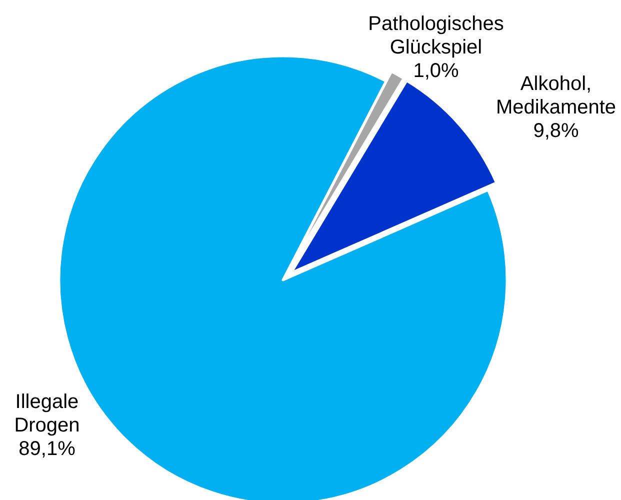 This screenshot has height=500, width=621. What do you see at coordinates (47, 449) in the screenshot?
I see `data-label: 89,1%` at bounding box center [47, 449].